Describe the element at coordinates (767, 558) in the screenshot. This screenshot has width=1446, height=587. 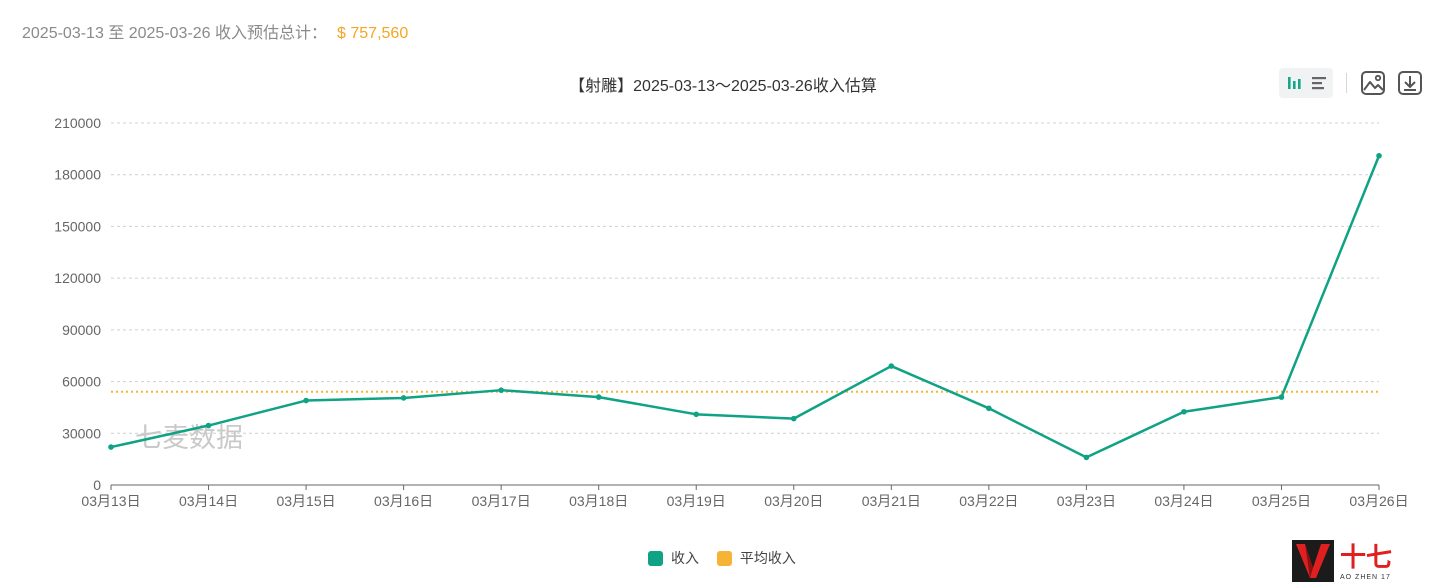
I see `legend-label-average: 平均收入` at that location.